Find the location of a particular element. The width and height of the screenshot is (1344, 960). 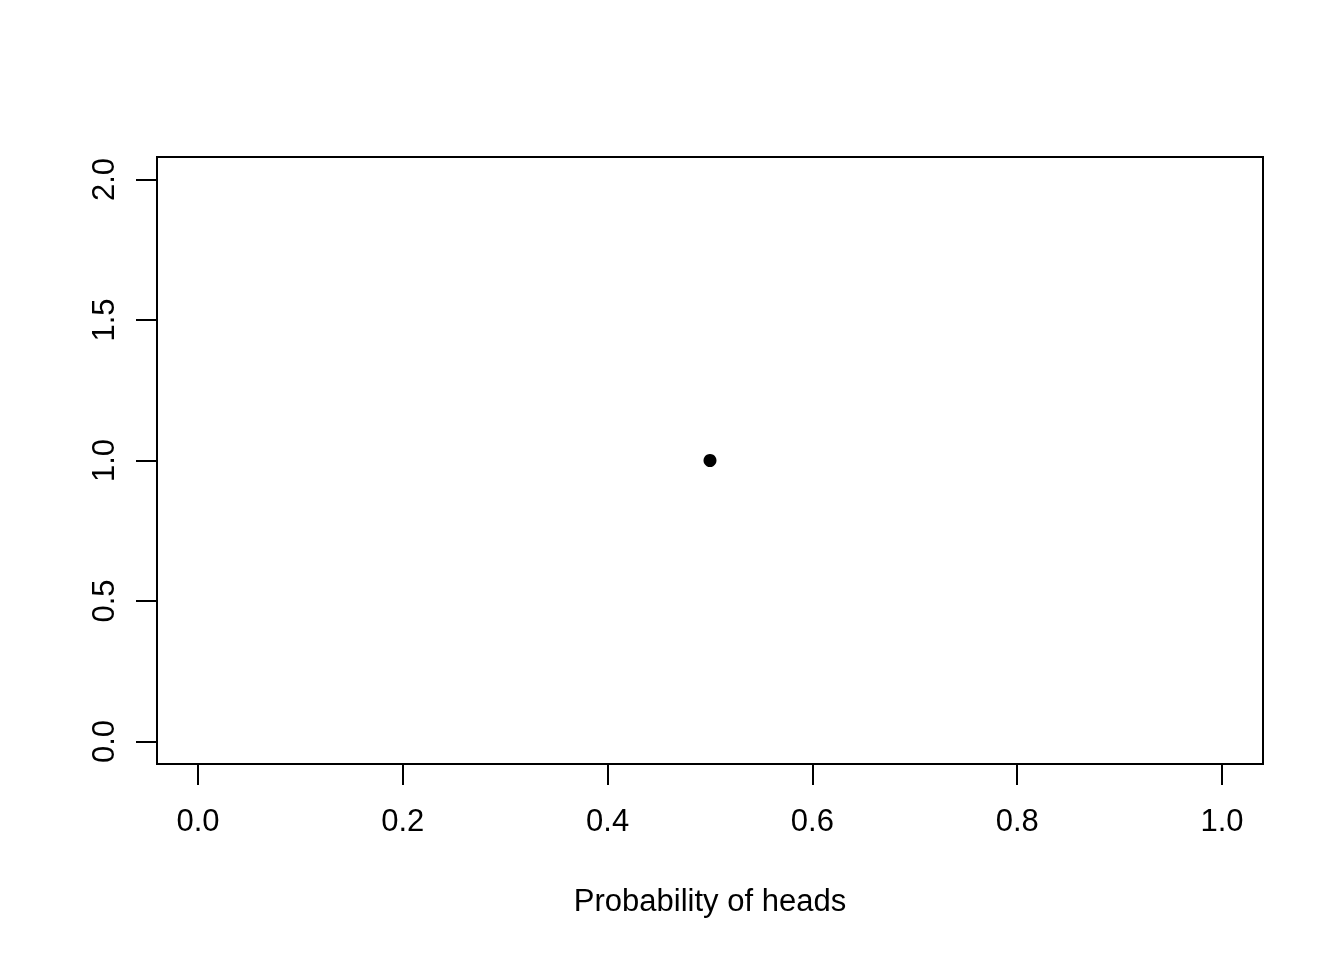

x-tick-label: 0.0 is located at coordinates (198, 820).